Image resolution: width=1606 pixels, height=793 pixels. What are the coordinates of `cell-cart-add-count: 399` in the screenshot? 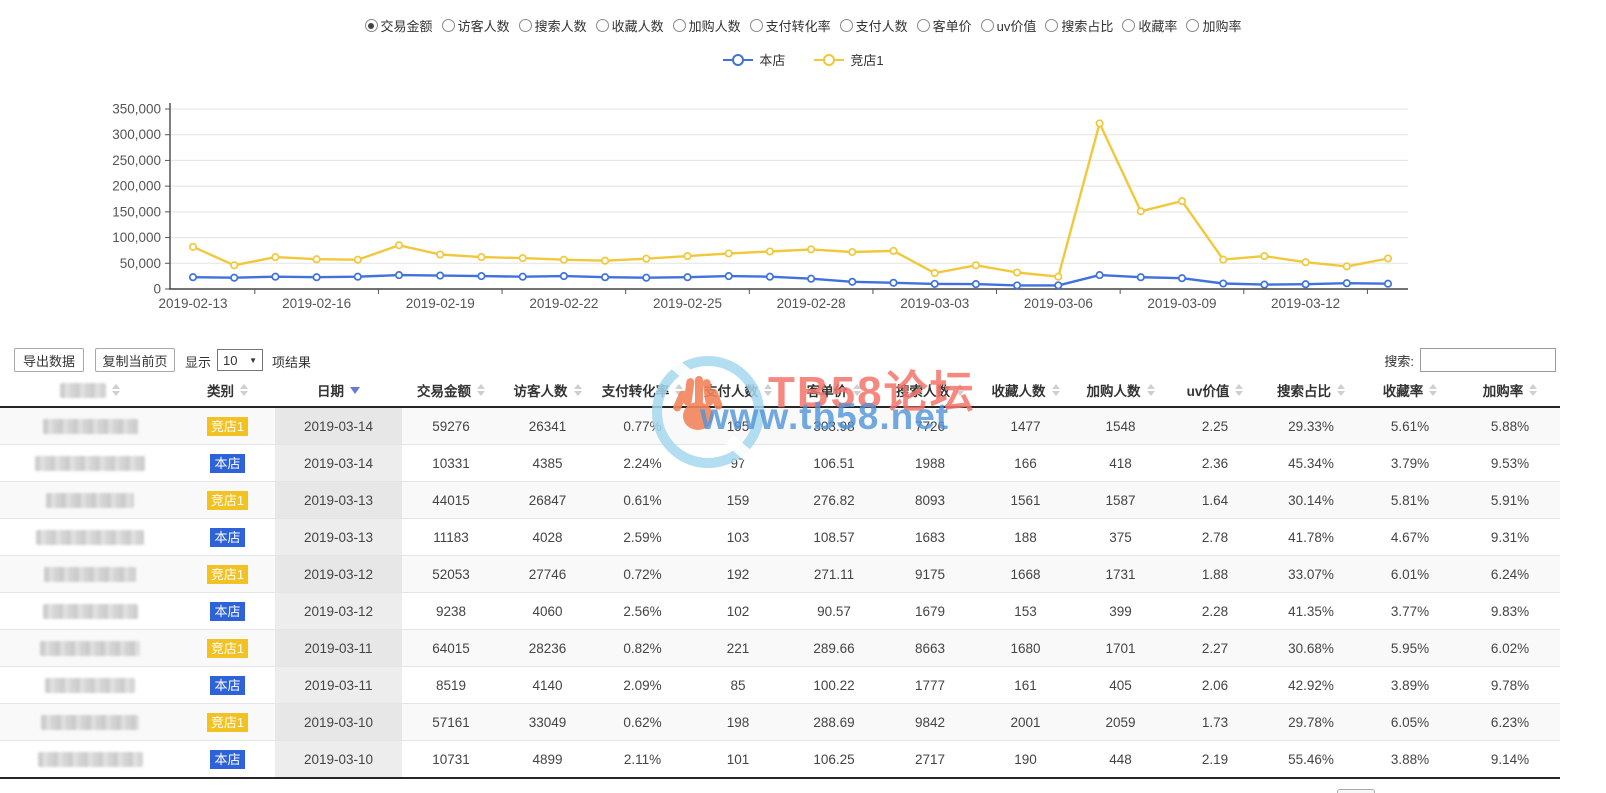 It's located at (1120, 611).